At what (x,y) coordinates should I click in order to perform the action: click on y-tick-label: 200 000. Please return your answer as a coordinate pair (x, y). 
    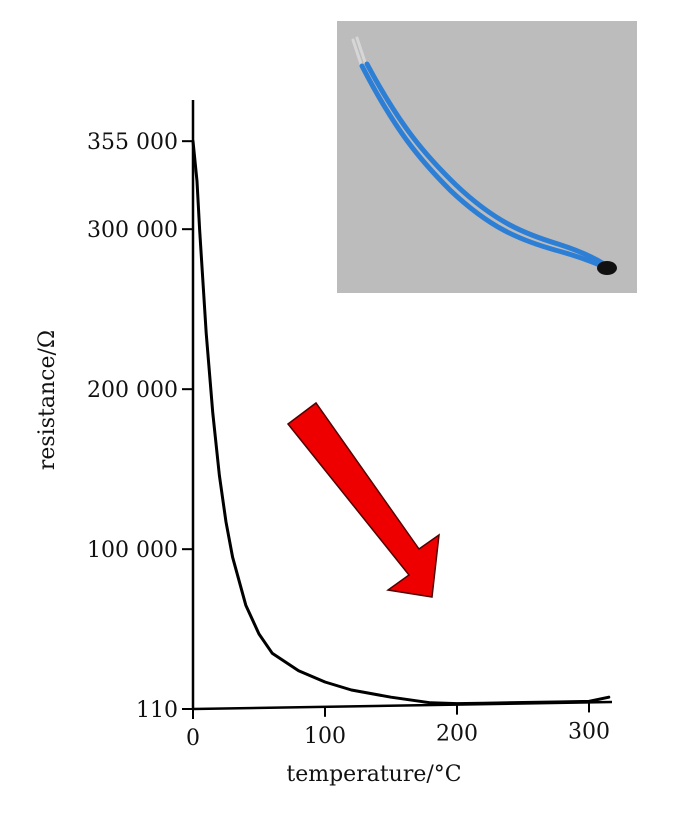
    Looking at the image, I should click on (132, 390).